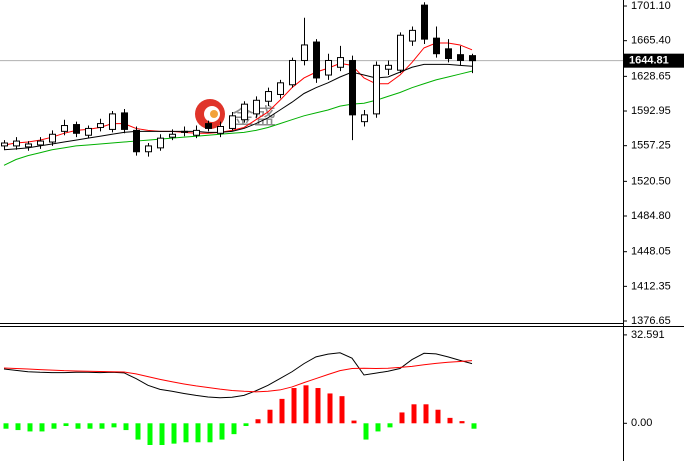 The image size is (684, 461). Describe the element at coordinates (651, 146) in the screenshot. I see `y-tick-label: 1557.25` at that location.